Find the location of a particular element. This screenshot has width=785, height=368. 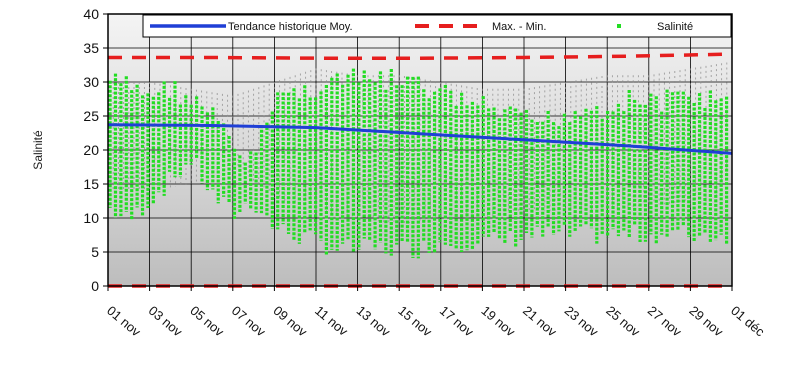

legend-label: Max. - Min. is located at coordinates (519, 27).